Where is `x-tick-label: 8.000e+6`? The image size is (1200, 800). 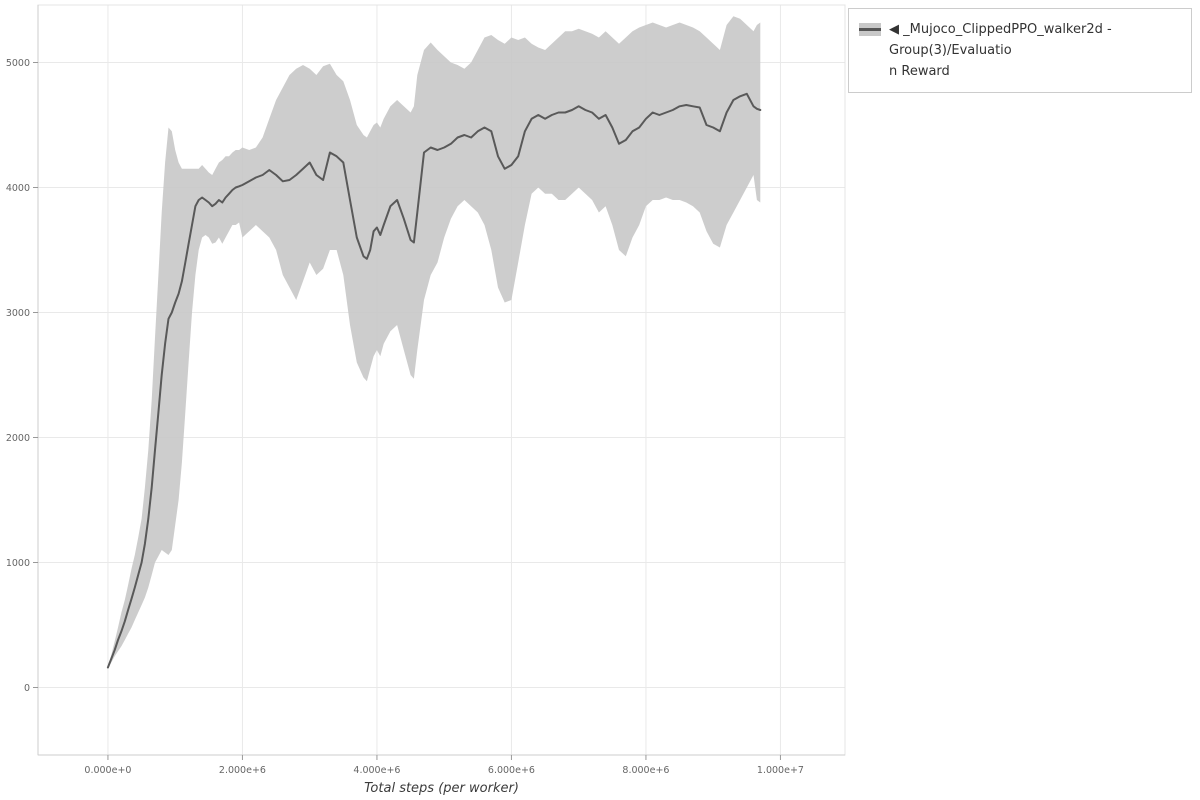
x-tick-label: 8.000e+6 is located at coordinates (645, 770).